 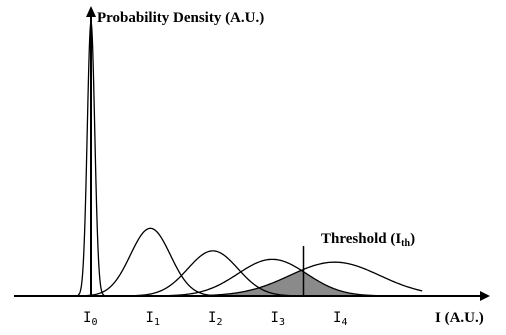 What do you see at coordinates (459, 318) in the screenshot?
I see `x-axis-label: I (A.U.)` at bounding box center [459, 318].